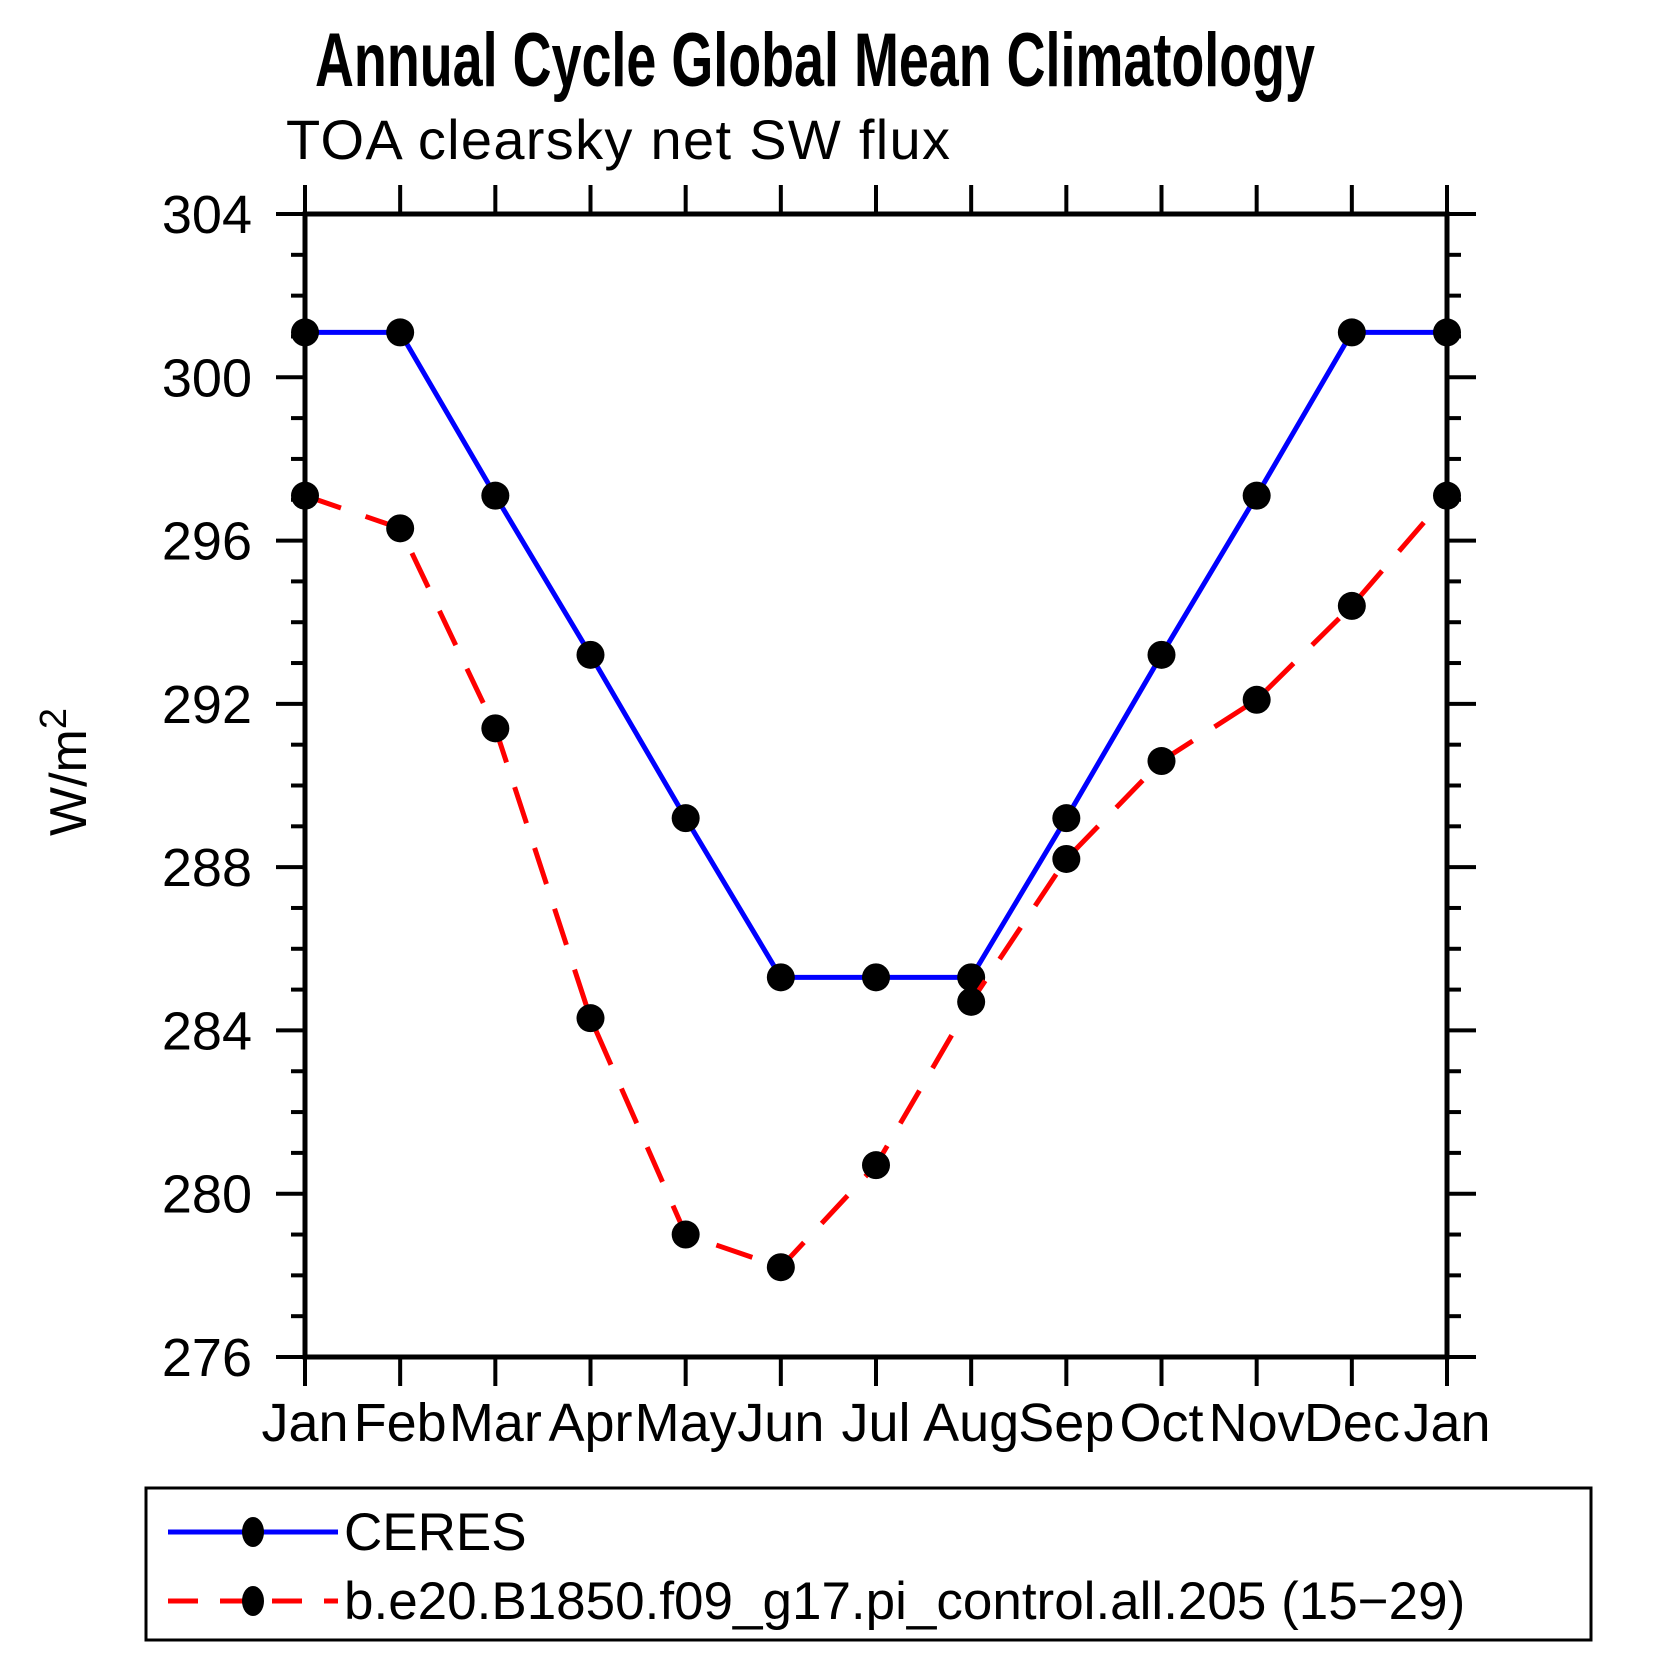 The height and width of the screenshot is (1680, 1680). I want to click on y-tick-label: 280, so click(207, 1195).